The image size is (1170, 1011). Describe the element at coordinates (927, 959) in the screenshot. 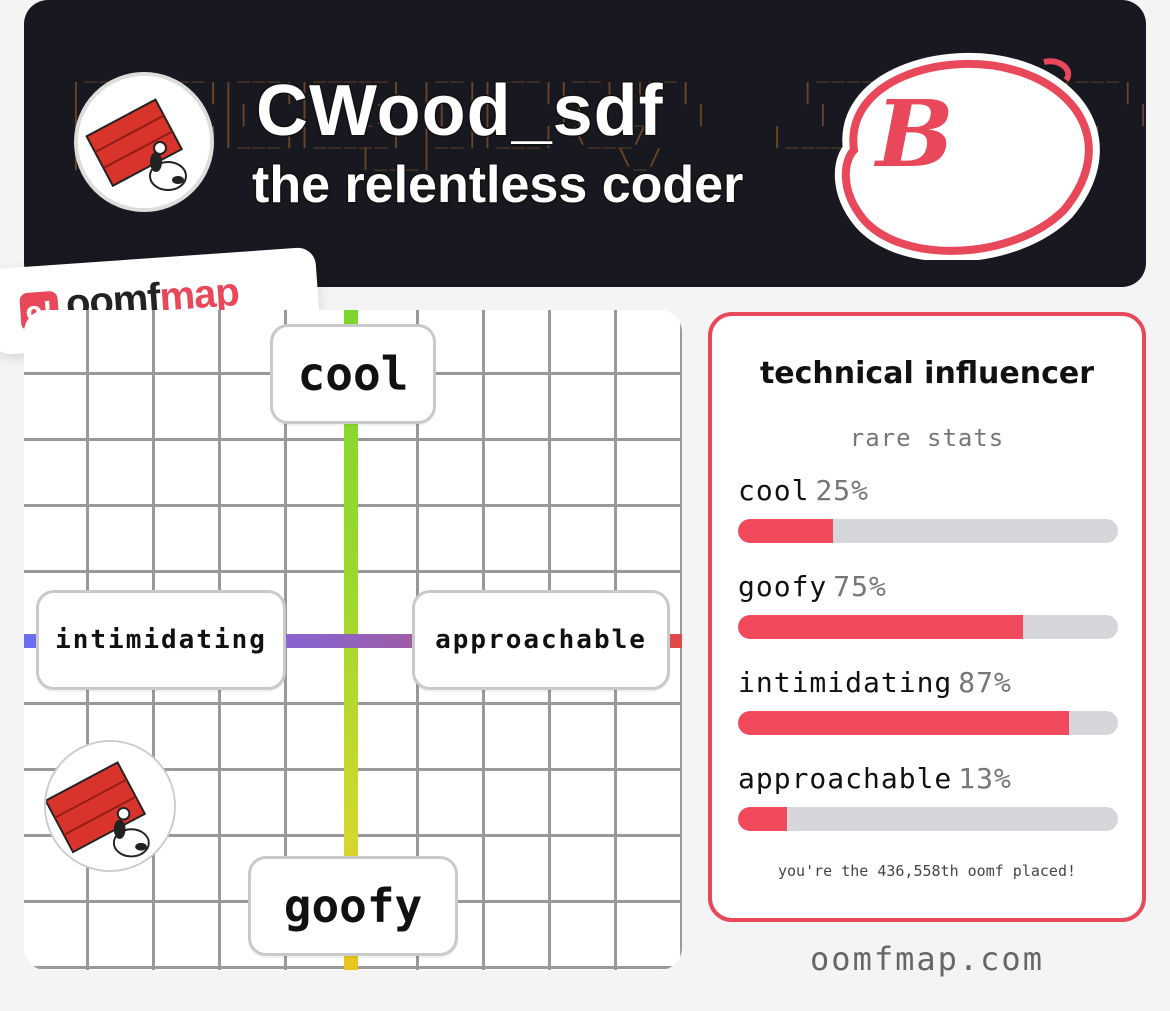

I see `site-url-link: oomfmap.com` at that location.